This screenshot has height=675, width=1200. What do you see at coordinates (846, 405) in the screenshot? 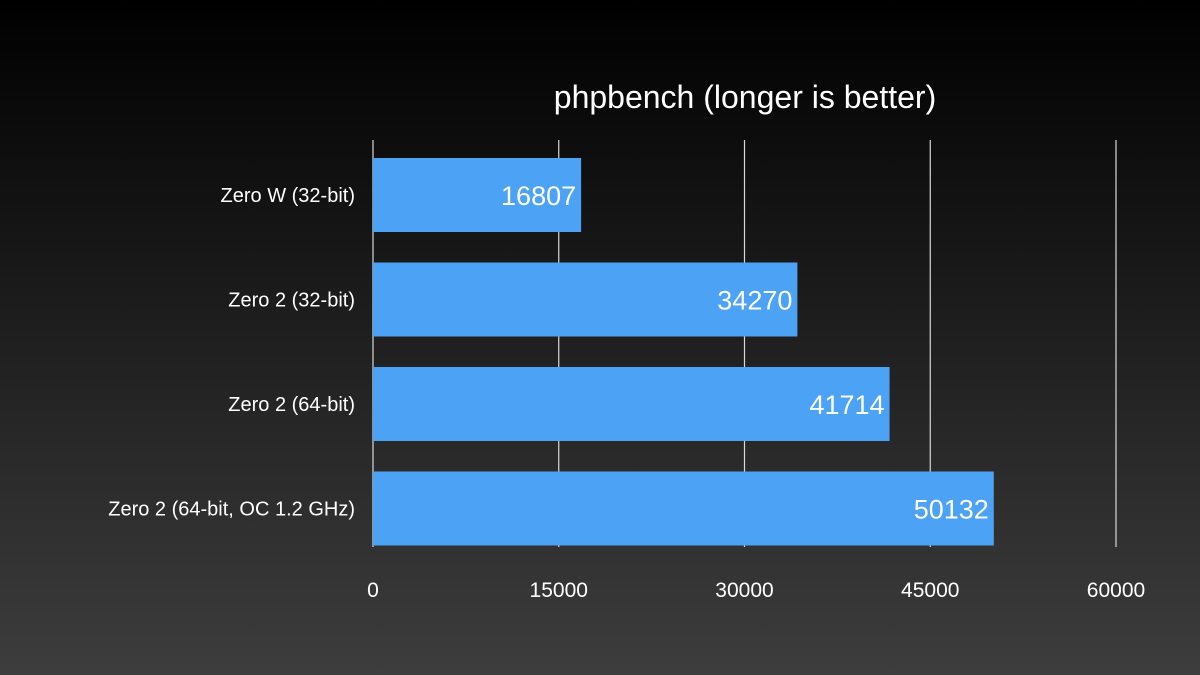
I see `data-label: 41714` at bounding box center [846, 405].